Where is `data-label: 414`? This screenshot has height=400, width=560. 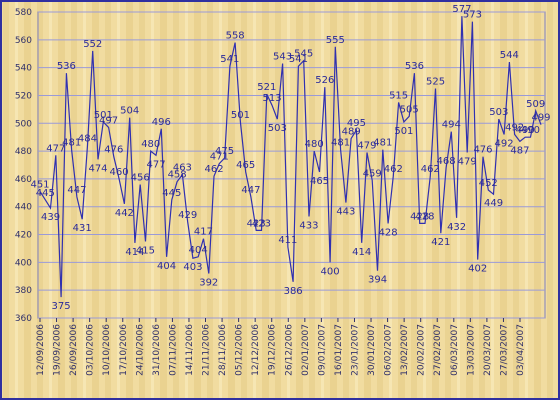
data-label: 414 is located at coordinates (361, 252).